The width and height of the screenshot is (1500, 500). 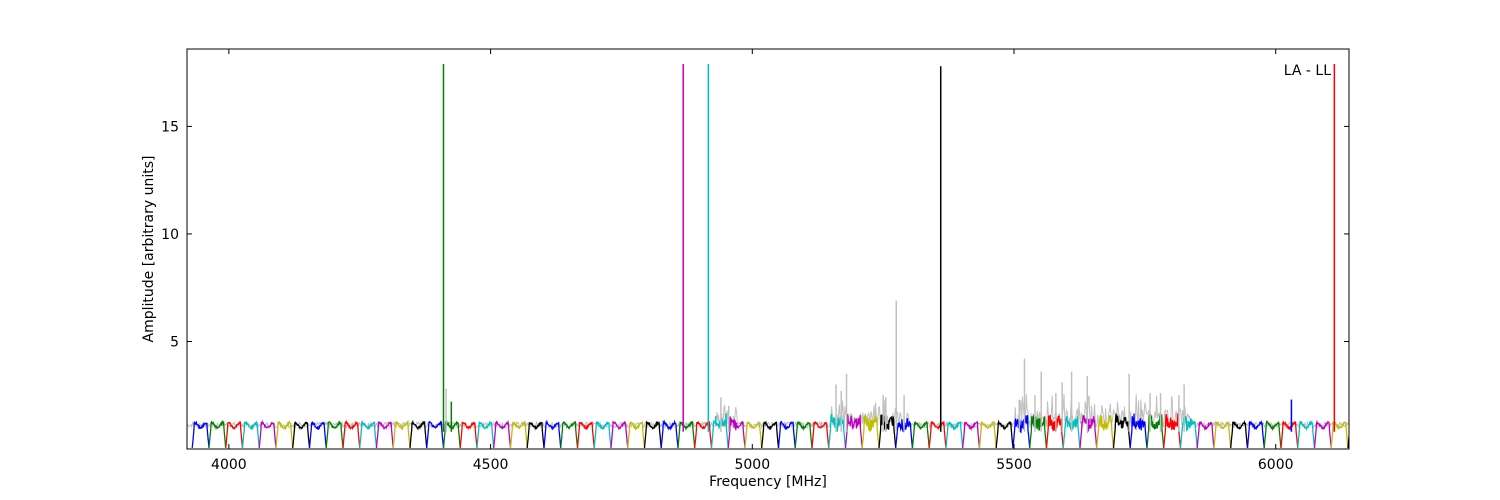 What do you see at coordinates (174, 342) in the screenshot?
I see `y-tick-label: 5` at bounding box center [174, 342].